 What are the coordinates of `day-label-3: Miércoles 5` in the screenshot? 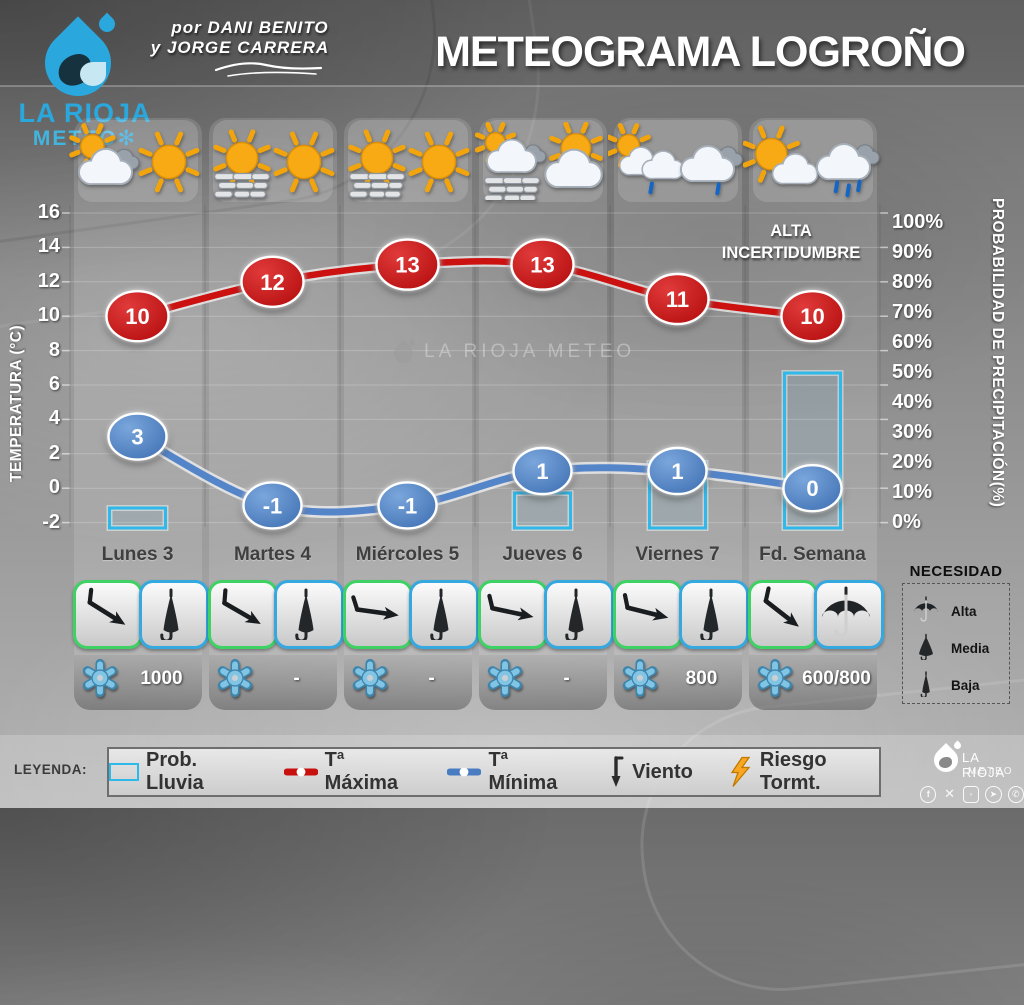 It's located at (407, 554).